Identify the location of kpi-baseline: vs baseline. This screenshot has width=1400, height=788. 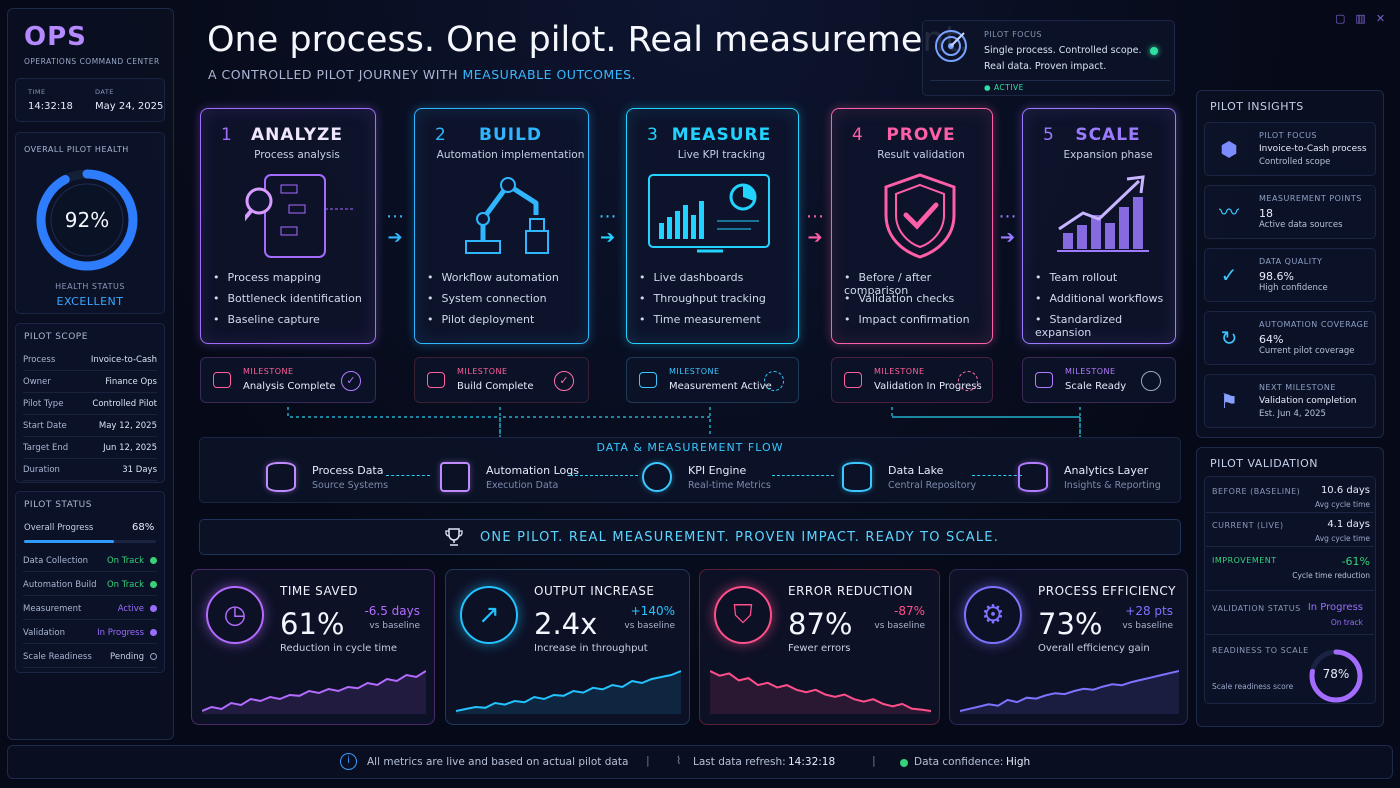
(394, 626).